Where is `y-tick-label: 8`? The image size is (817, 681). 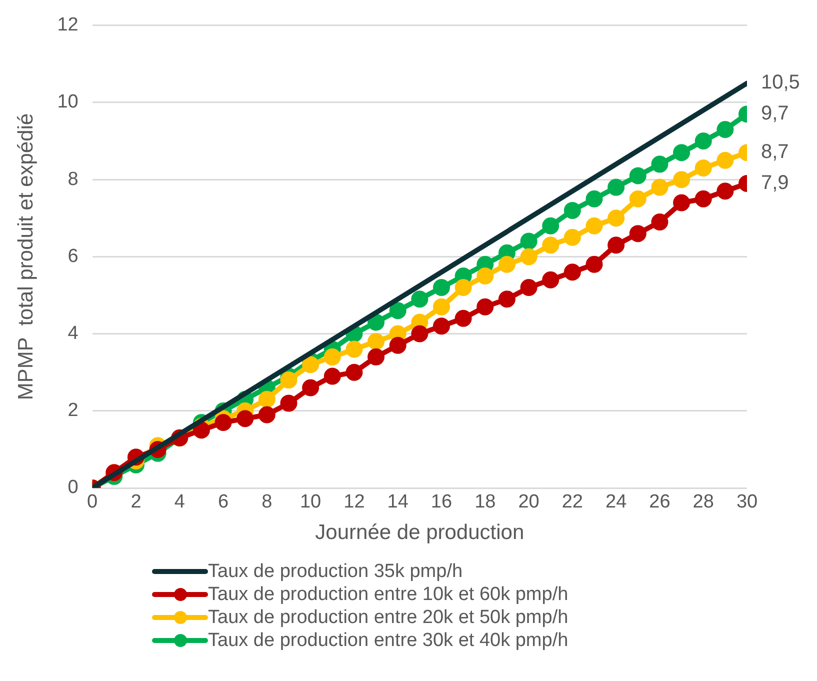
y-tick-label: 8 is located at coordinates (73, 179).